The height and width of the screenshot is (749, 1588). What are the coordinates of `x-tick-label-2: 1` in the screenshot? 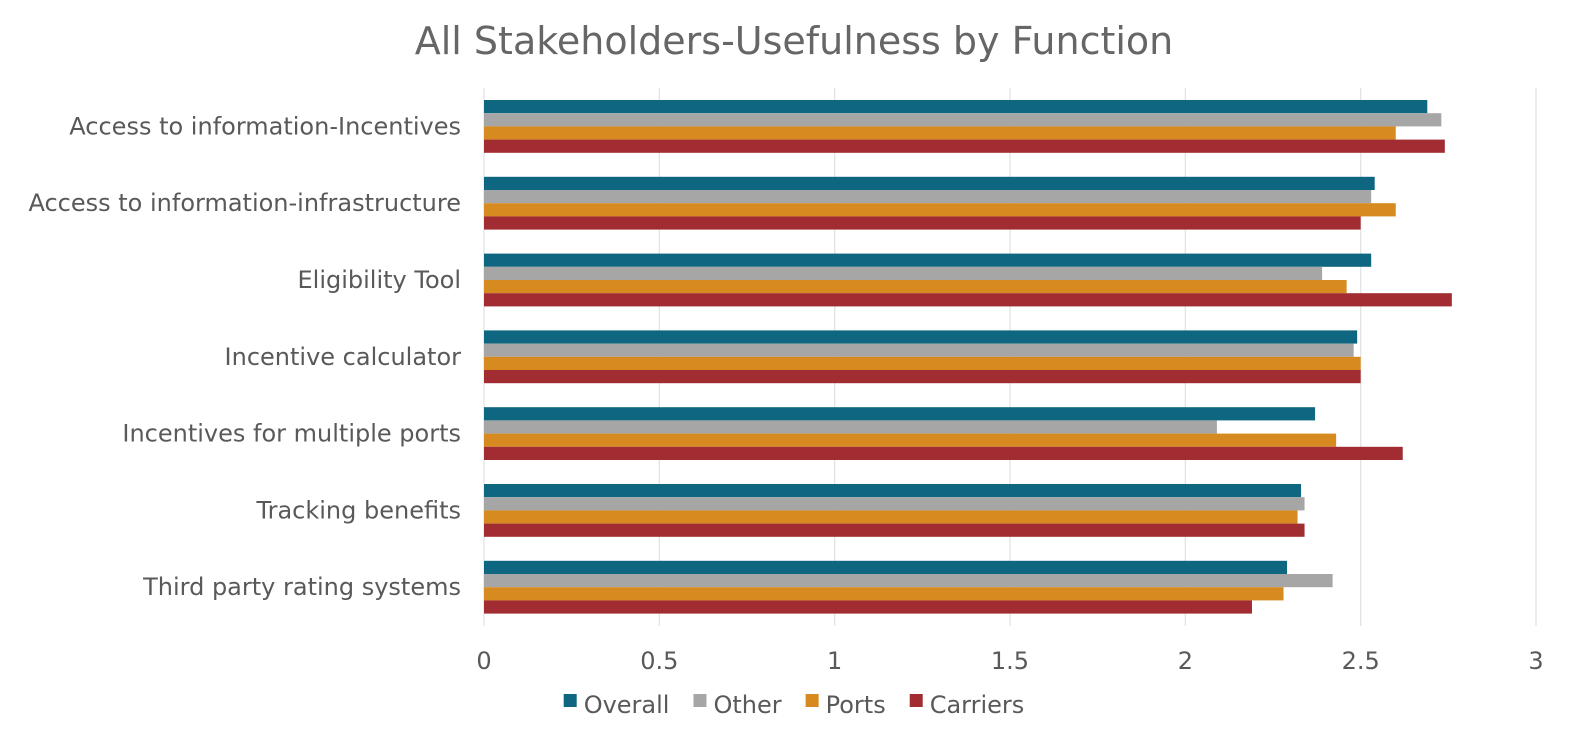 It's located at (834, 661).